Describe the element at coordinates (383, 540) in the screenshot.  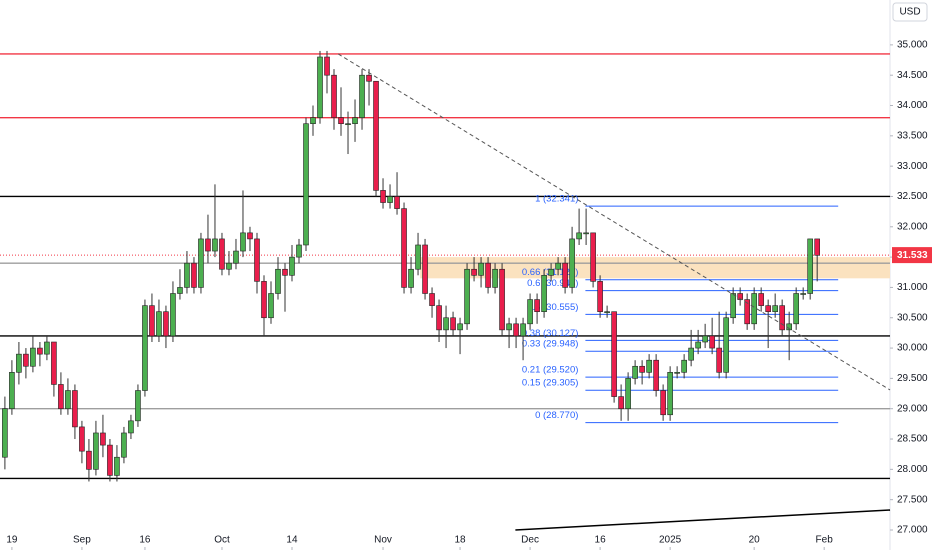
I see `x-tick-label: Nov` at that location.